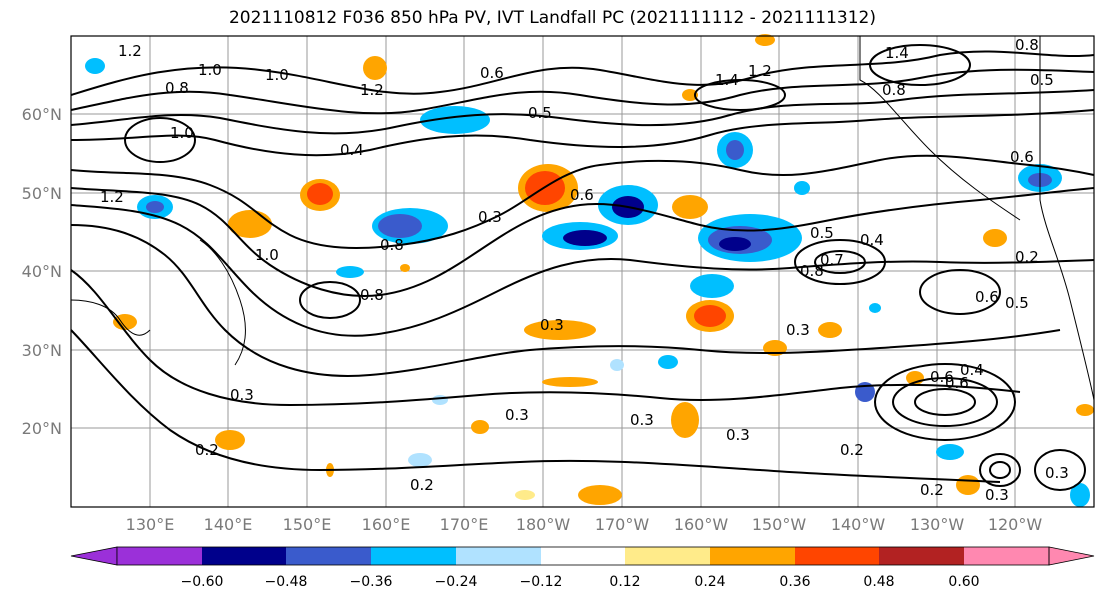 This screenshot has width=1105, height=601. I want to click on lat-label: 40°N, so click(42, 271).